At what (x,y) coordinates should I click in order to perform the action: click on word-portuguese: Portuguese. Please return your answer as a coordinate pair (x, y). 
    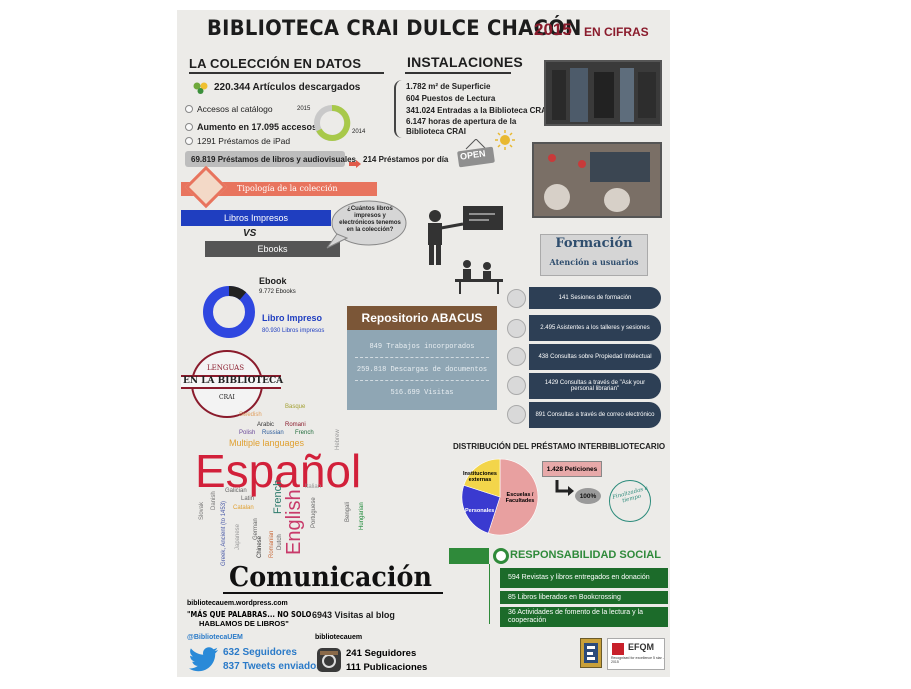
    Looking at the image, I should click on (314, 512).